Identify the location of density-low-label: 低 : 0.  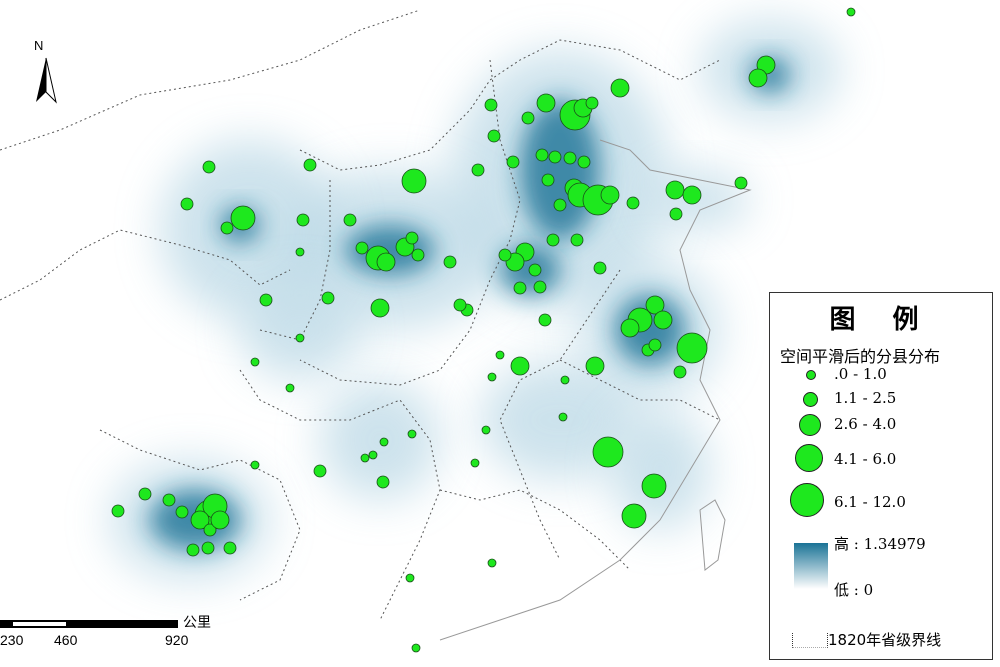
(854, 590).